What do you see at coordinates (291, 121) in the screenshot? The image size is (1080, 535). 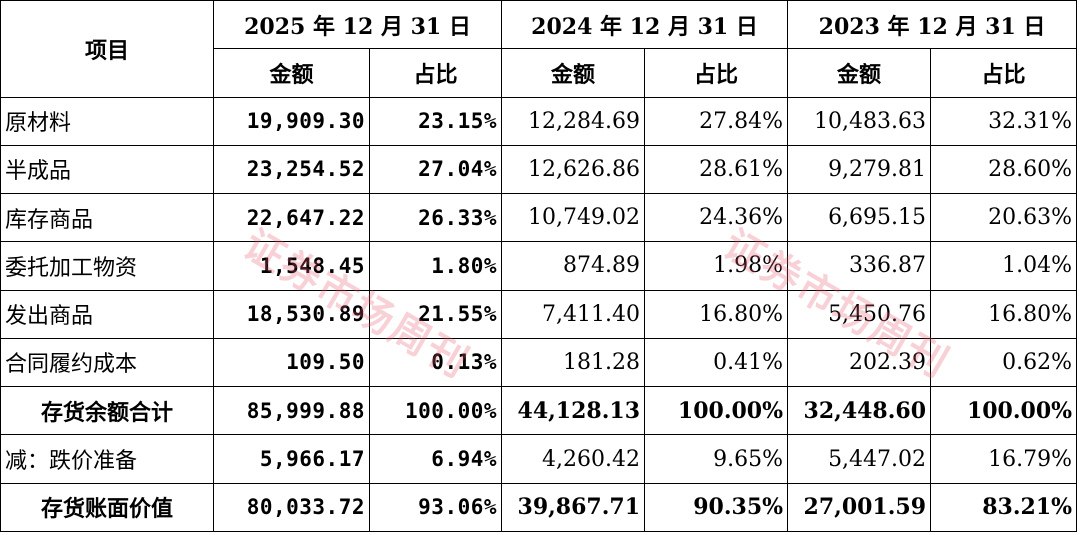 I see `cell-amount-2025: 19,909.30` at bounding box center [291, 121].